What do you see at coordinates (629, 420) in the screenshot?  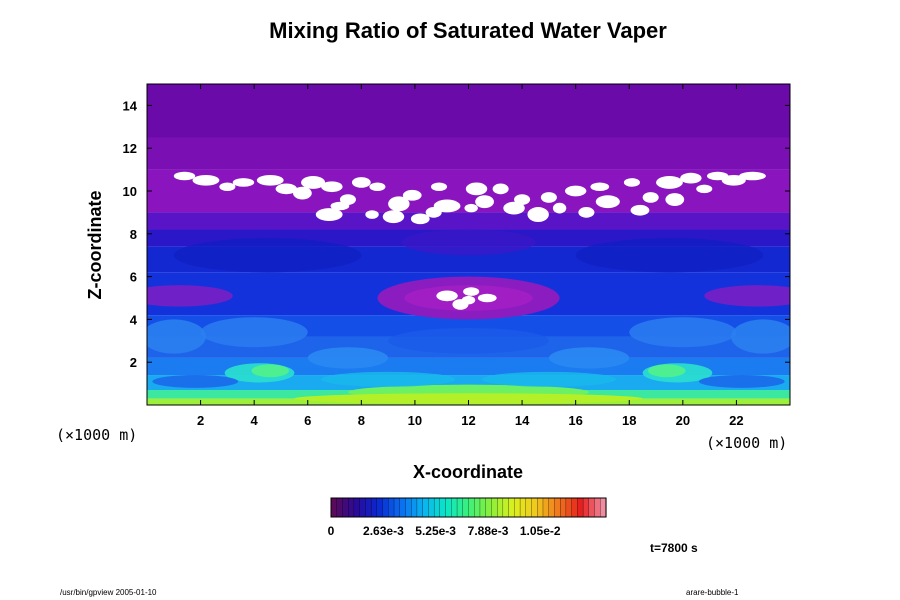 I see `x-tick-label: 18` at bounding box center [629, 420].